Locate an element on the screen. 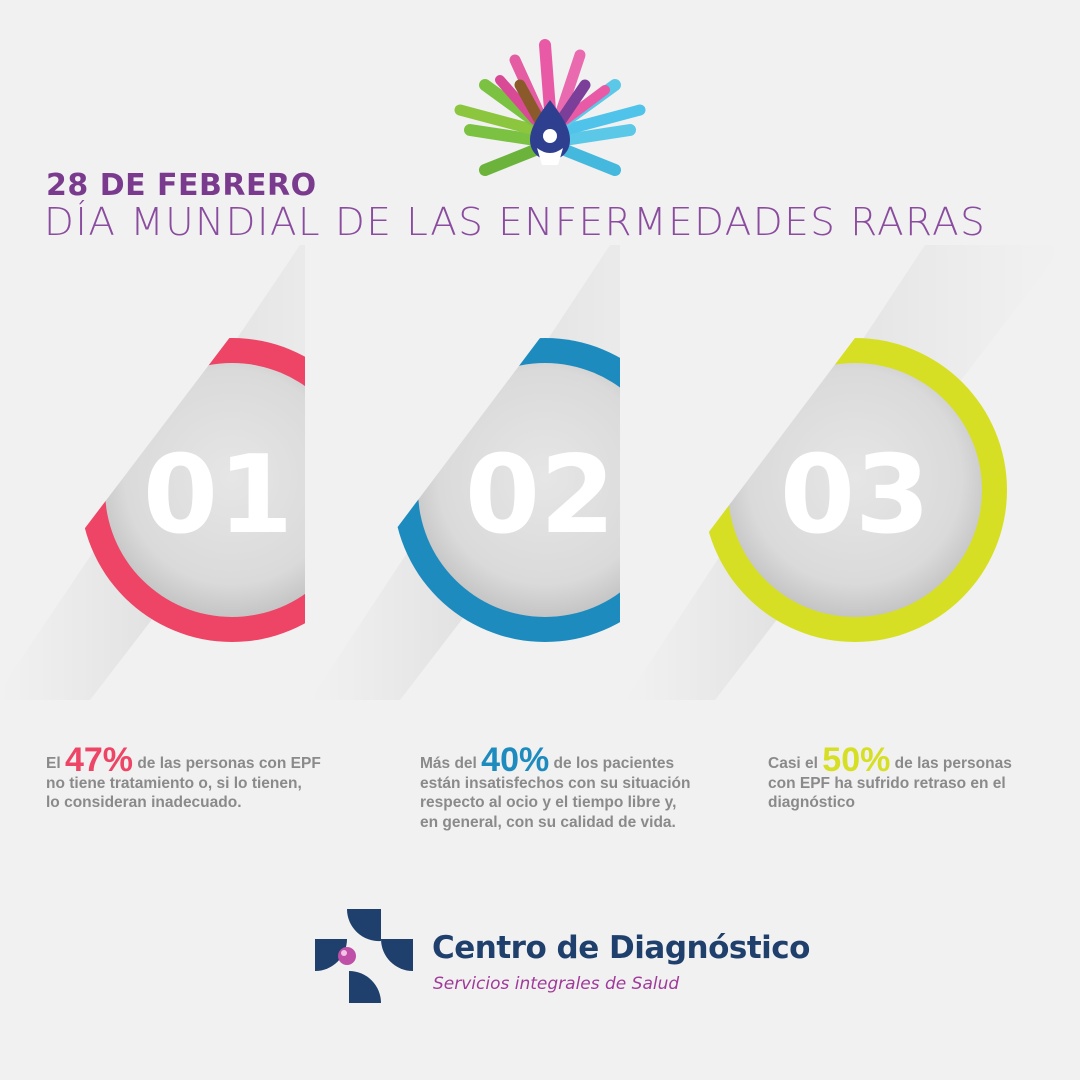 Image resolution: width=1080 pixels, height=1080 pixels. stat-2-line-2: respecto al ocio y el tiempo libre y, is located at coordinates (548, 802).